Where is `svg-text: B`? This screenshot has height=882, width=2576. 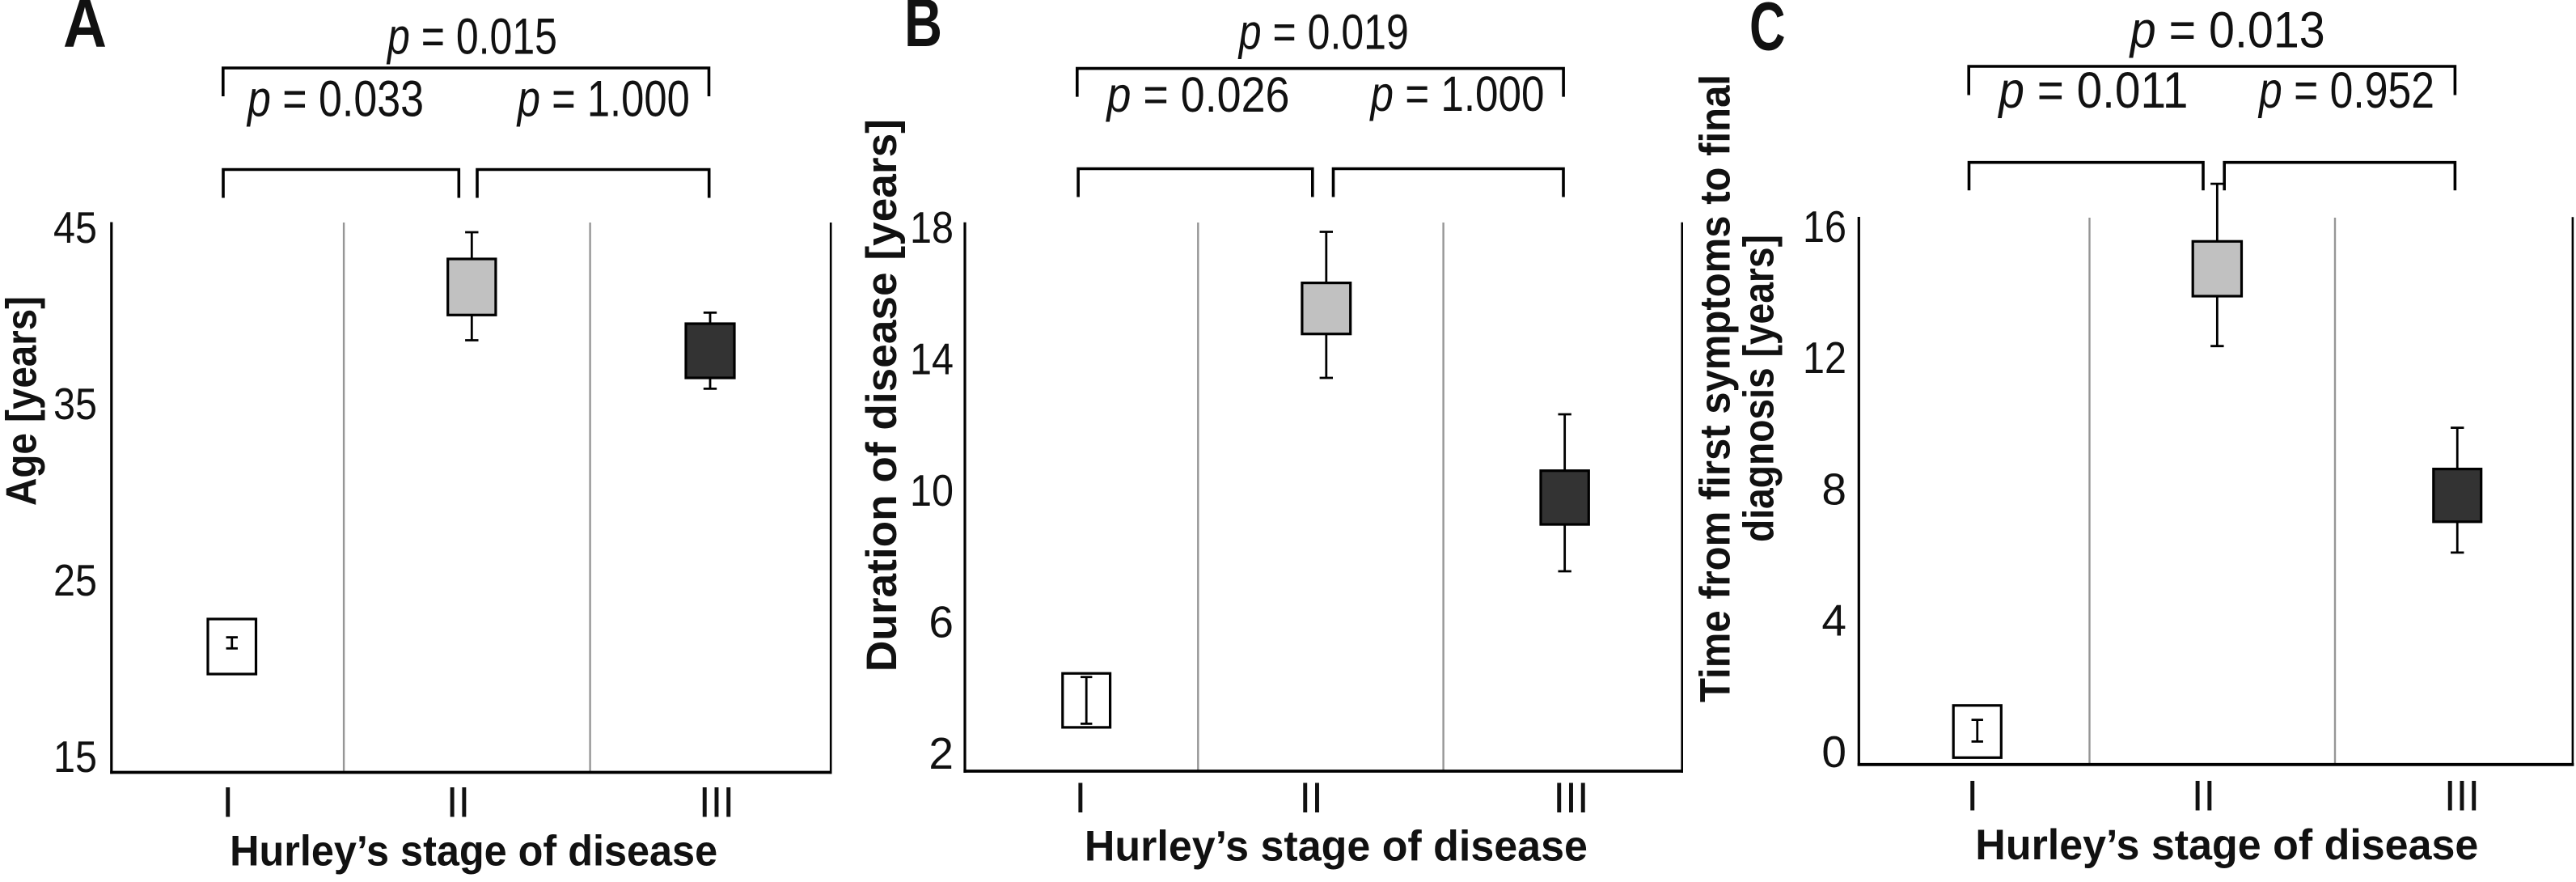
svg-text: B is located at coordinates (923, 30).